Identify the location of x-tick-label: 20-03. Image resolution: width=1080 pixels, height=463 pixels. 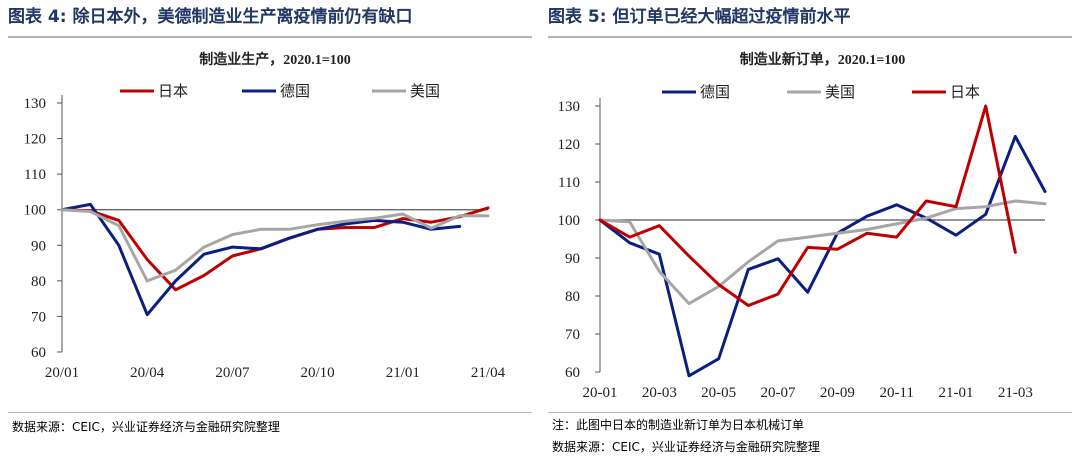
(659, 393).